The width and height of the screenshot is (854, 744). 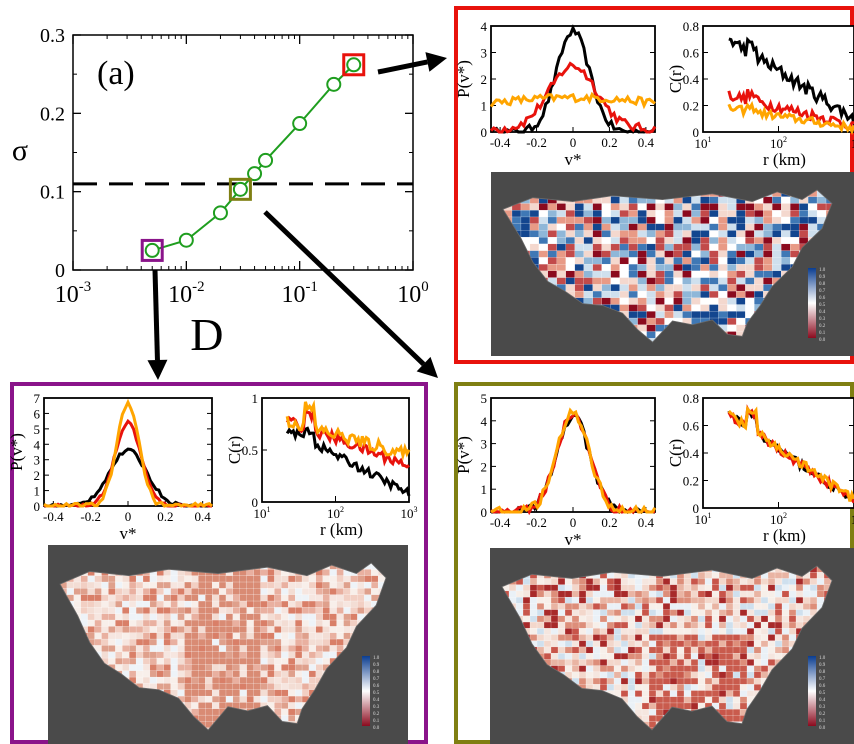 What do you see at coordinates (253, 158) in the screenshot?
I see `sigma-curve` at bounding box center [253, 158].